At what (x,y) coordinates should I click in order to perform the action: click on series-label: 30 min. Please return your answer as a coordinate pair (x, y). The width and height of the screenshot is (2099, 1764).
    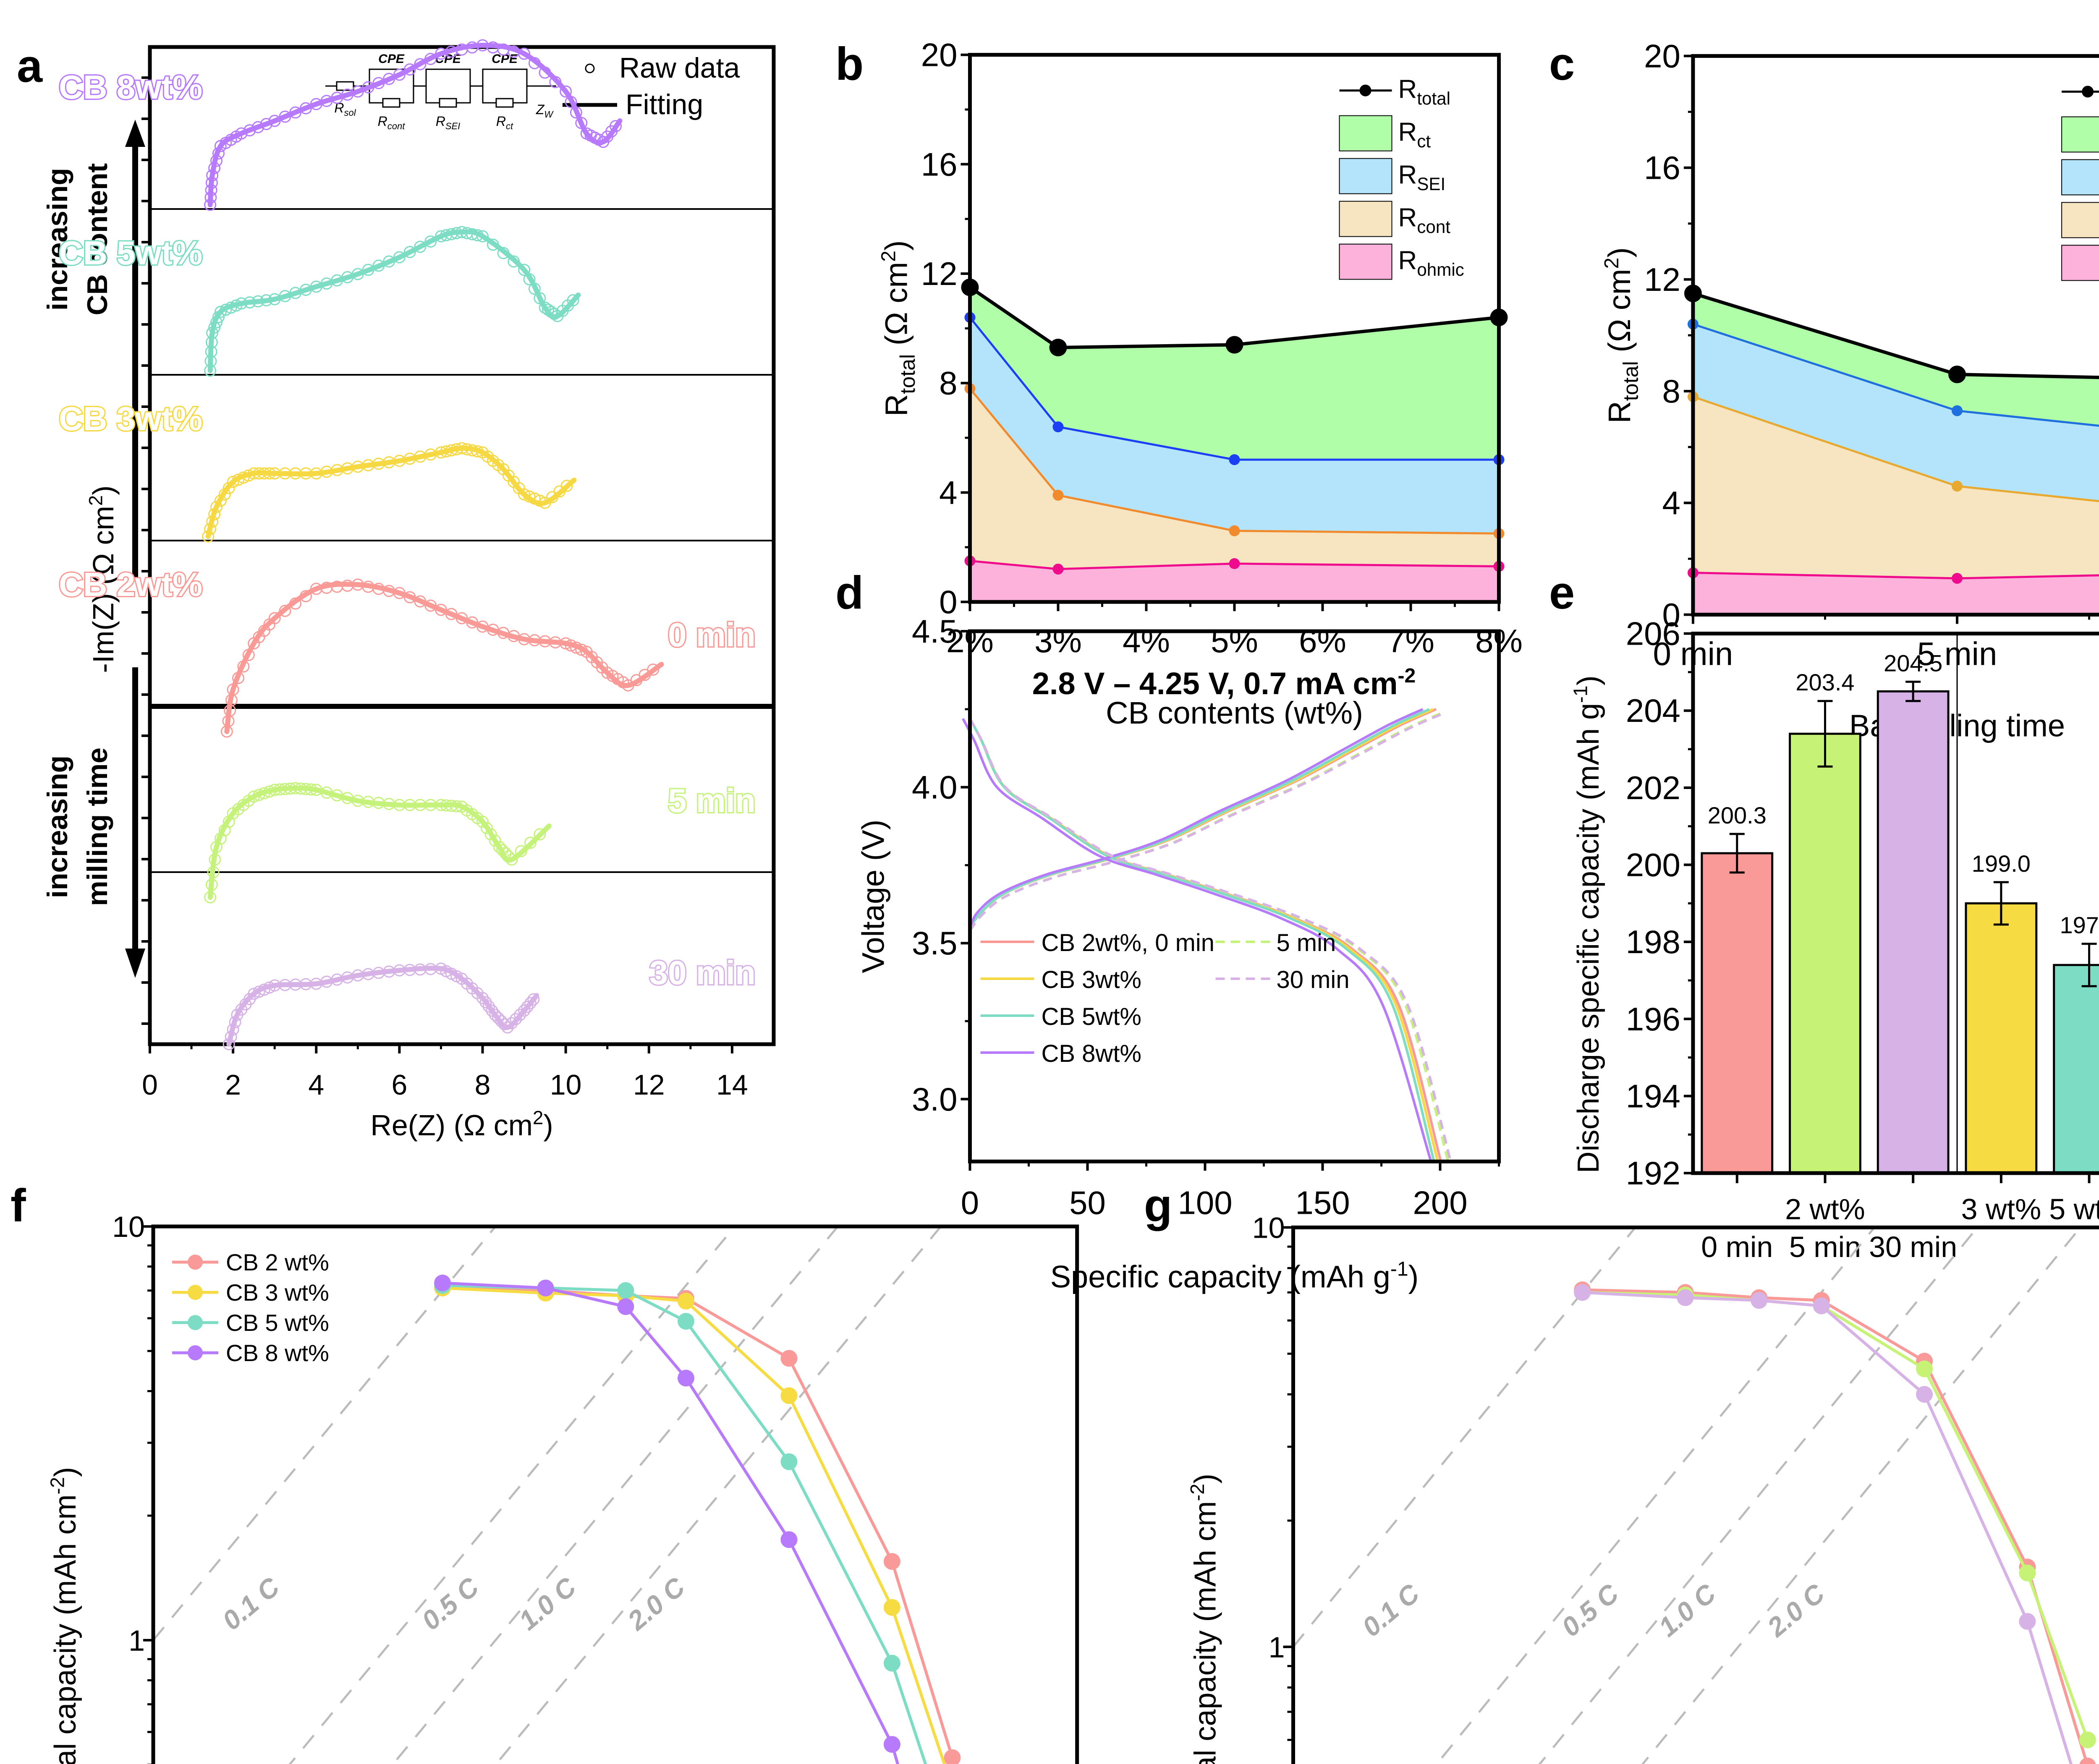
    Looking at the image, I should click on (702, 972).